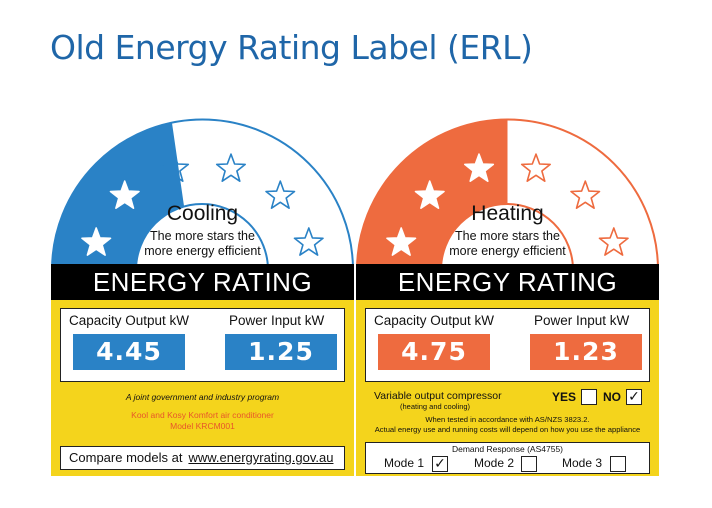 Image resolution: width=712 pixels, height=508 pixels. Describe the element at coordinates (404, 463) in the screenshot. I see `mode-1-label: Mode 1` at that location.